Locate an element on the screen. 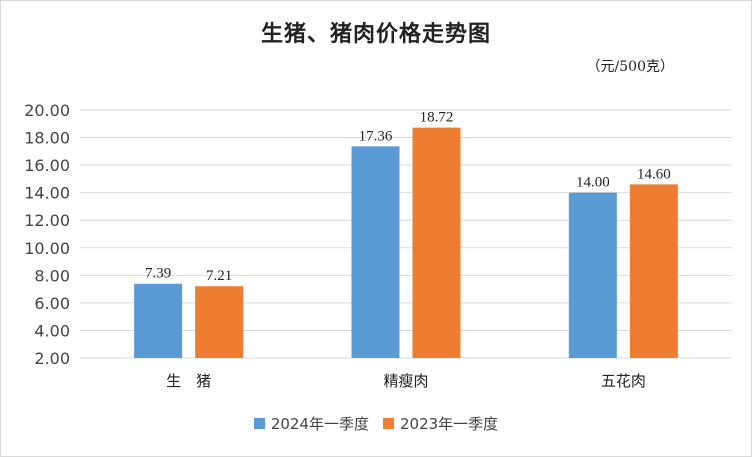 This screenshot has width=752, height=457. y-tick-label: 2.00 is located at coordinates (52, 358).